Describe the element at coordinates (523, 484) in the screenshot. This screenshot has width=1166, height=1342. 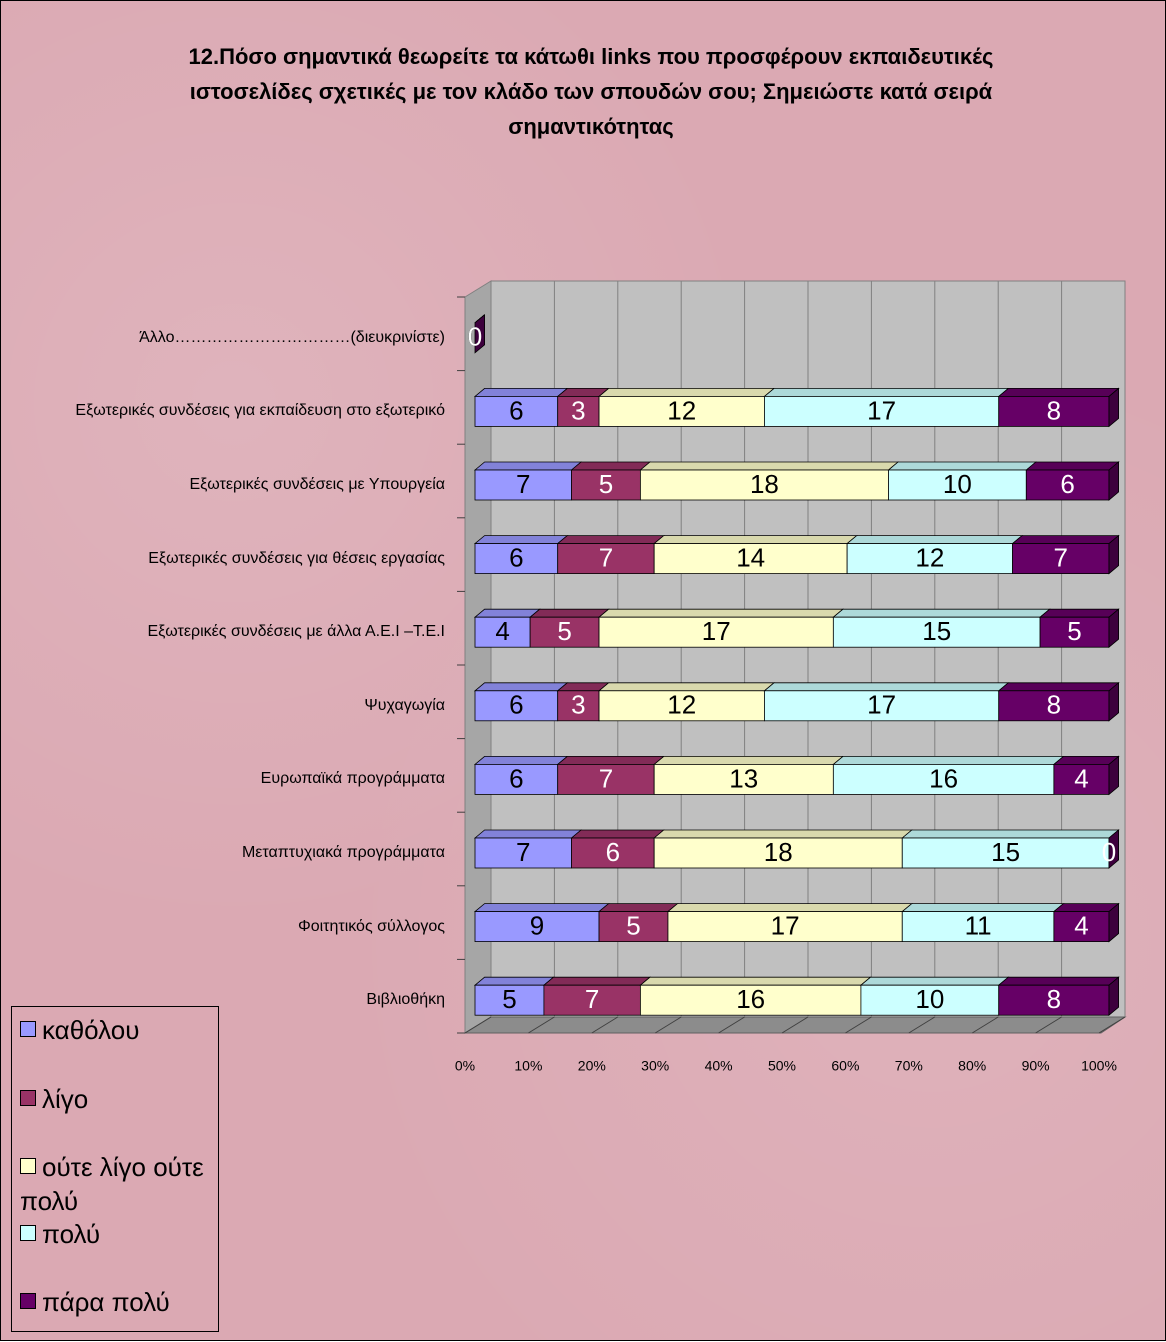
I see `data-label: 7` at that location.